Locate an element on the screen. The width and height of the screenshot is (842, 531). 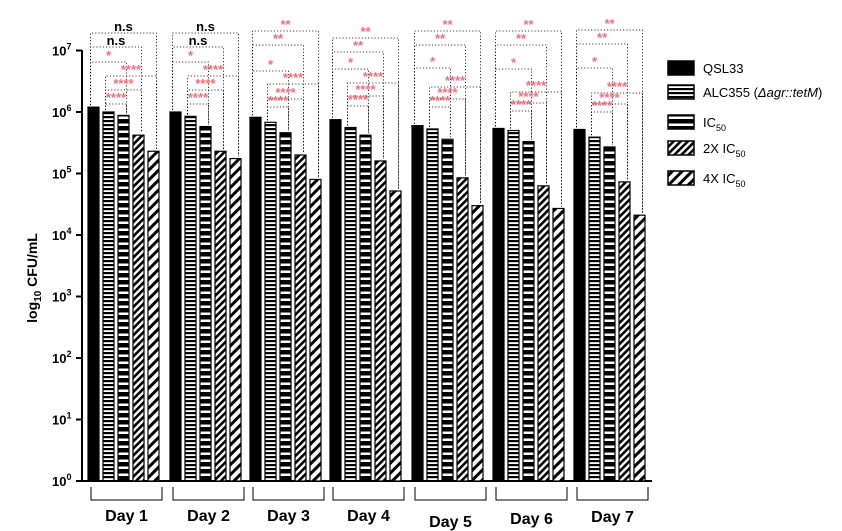
legend-label: QSL33 is located at coordinates (723, 68).